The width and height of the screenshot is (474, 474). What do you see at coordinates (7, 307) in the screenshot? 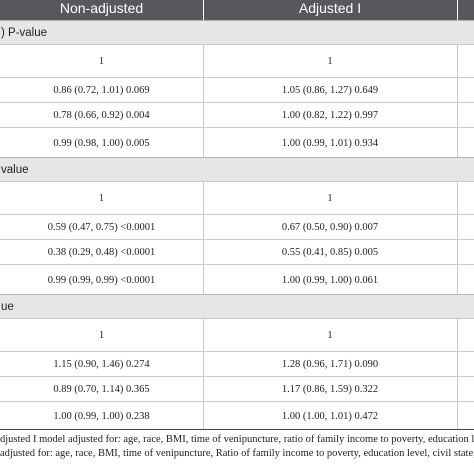
I see `section-title: ue` at bounding box center [7, 307].